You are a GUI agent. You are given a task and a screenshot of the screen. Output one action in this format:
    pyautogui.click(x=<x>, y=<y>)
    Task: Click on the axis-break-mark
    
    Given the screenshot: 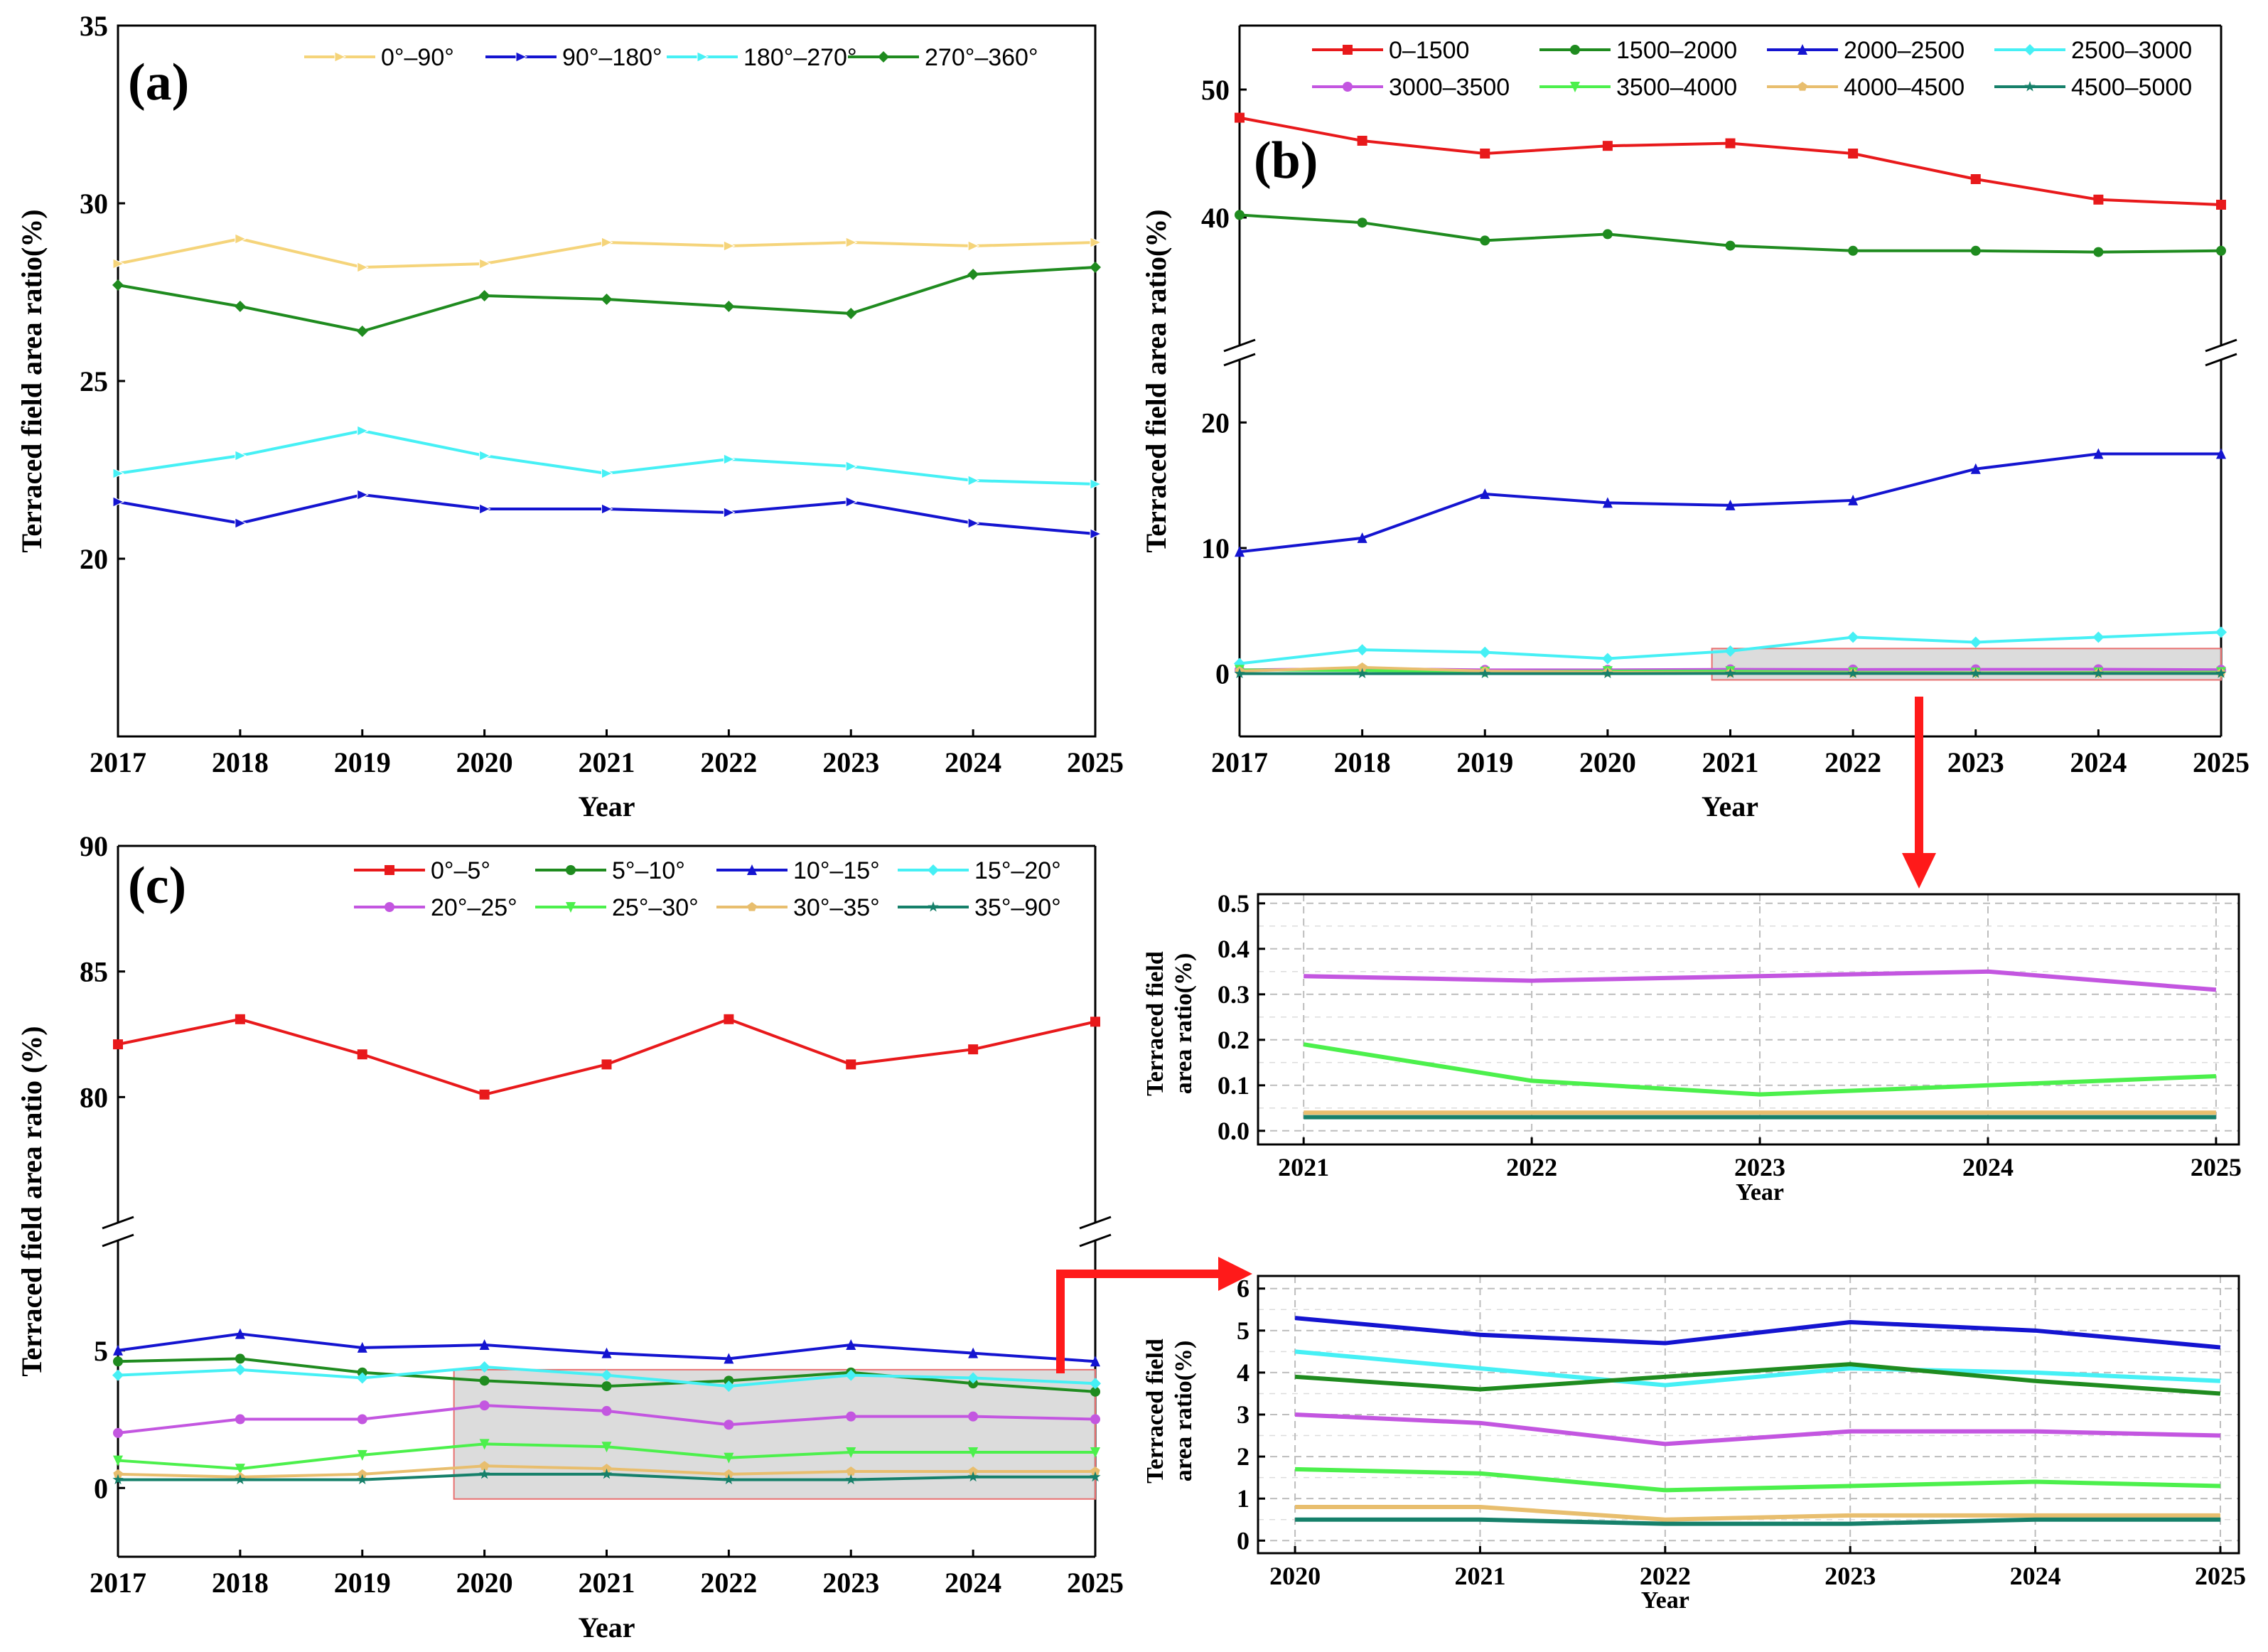 What is the action you would take?
    pyautogui.click(x=118, y=1223)
    